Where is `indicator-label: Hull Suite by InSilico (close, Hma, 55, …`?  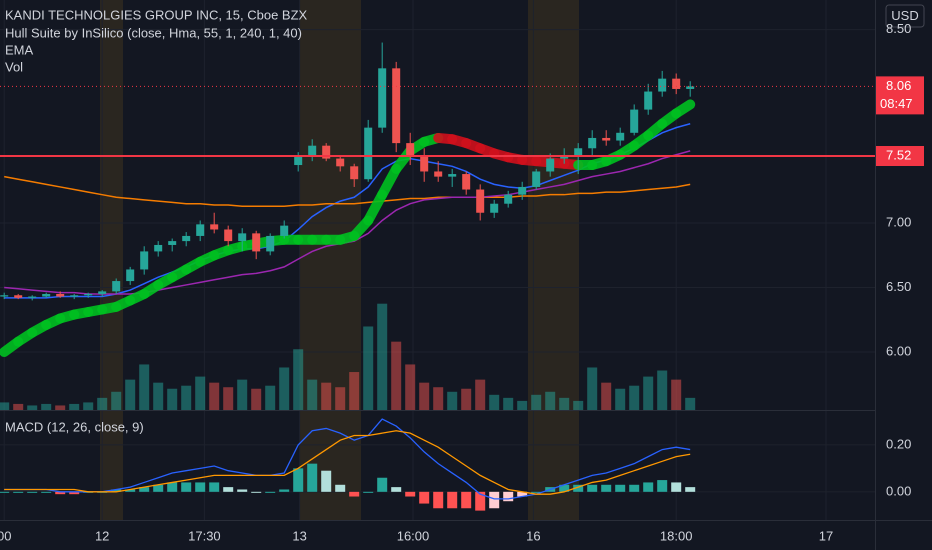
indicator-label: Hull Suite by InSilico (close, Hma, 55, … is located at coordinates (153, 32).